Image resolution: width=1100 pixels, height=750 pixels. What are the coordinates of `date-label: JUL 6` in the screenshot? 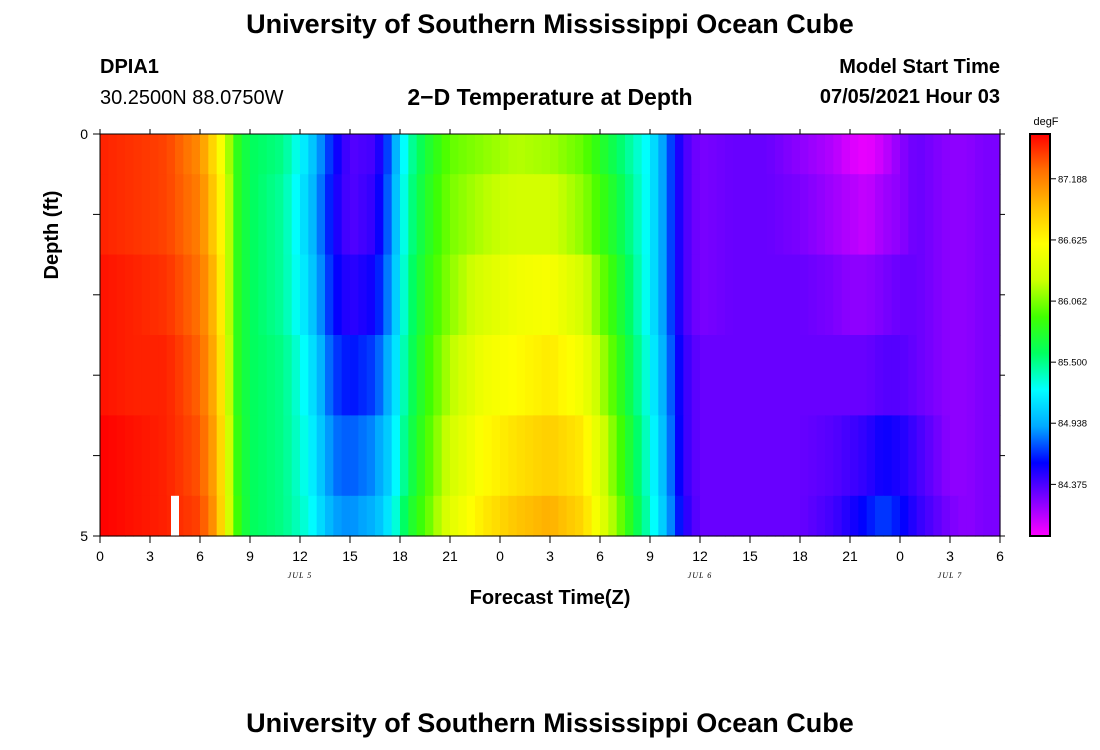 It's located at (700, 575).